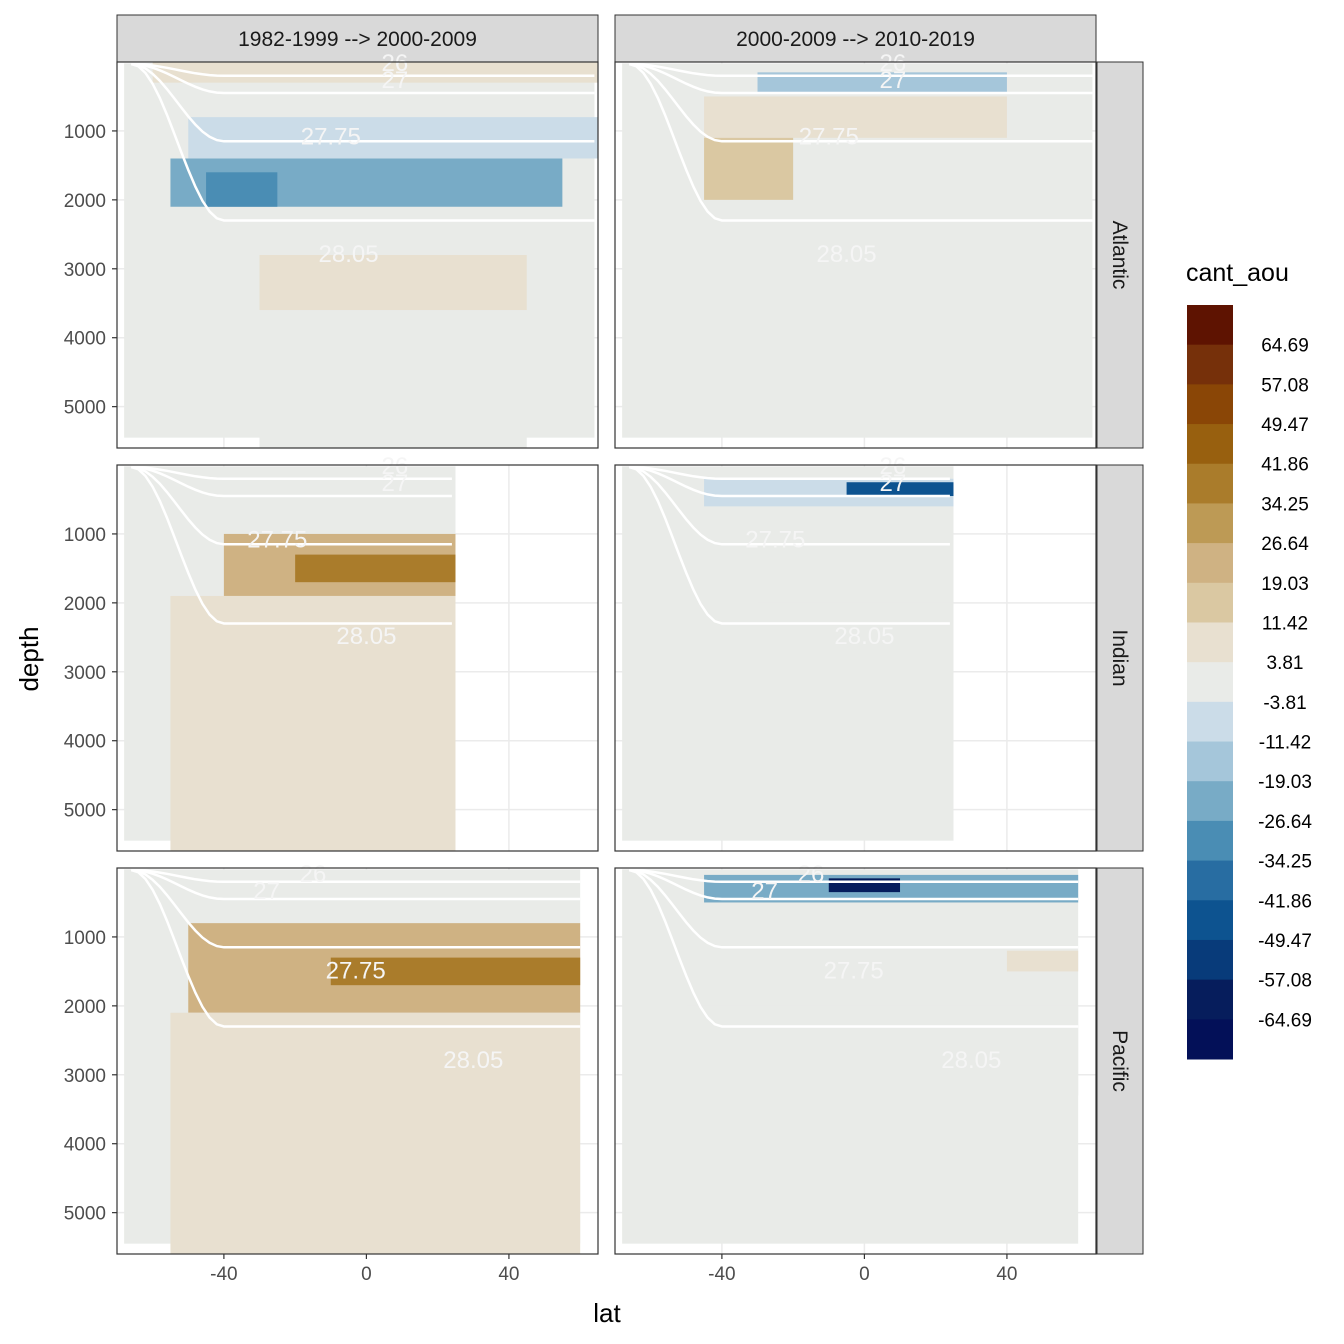 This screenshot has width=1344, height=1344. Describe the element at coordinates (1285, 623) in the screenshot. I see `legend-break-label: 11.42` at that location.